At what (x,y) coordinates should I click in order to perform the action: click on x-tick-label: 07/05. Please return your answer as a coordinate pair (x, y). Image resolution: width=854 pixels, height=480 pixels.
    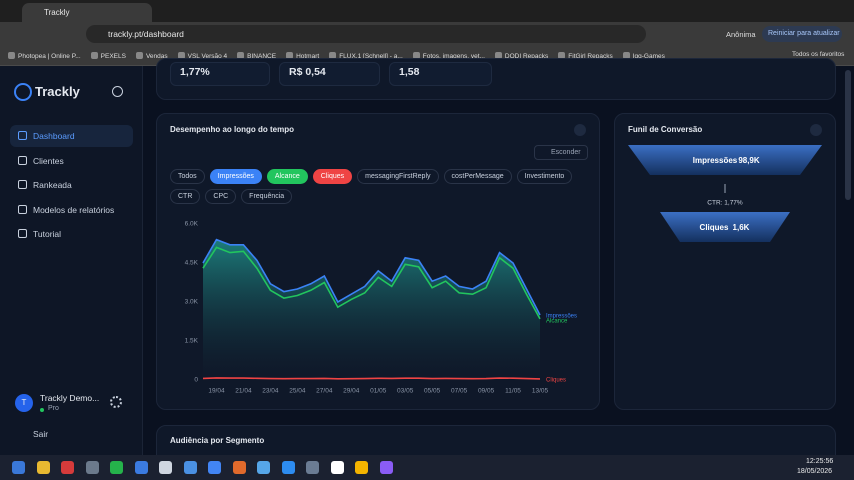
    Looking at the image, I should click on (459, 391).